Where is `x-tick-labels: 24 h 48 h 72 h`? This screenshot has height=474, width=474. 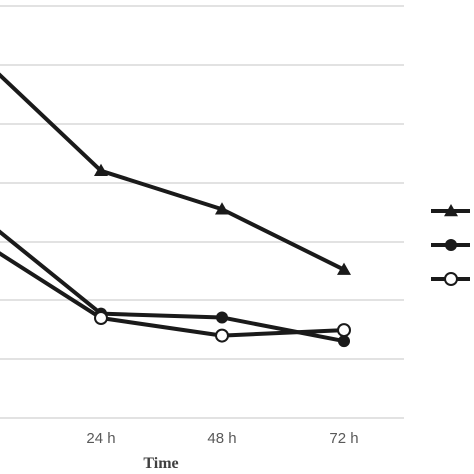
x-tick-labels: 24 h 48 h 72 h is located at coordinates (222, 438).